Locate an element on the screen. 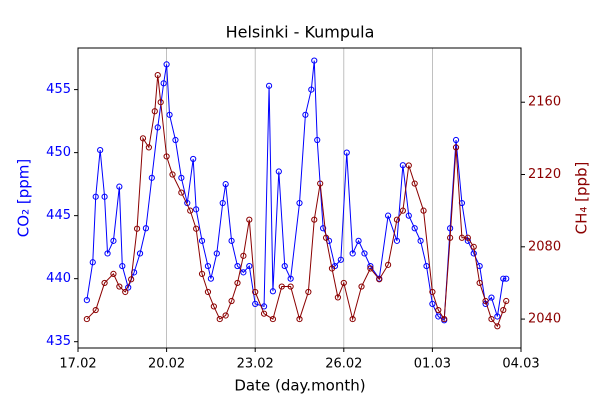  x-tick-label: 23.02 is located at coordinates (255, 364).